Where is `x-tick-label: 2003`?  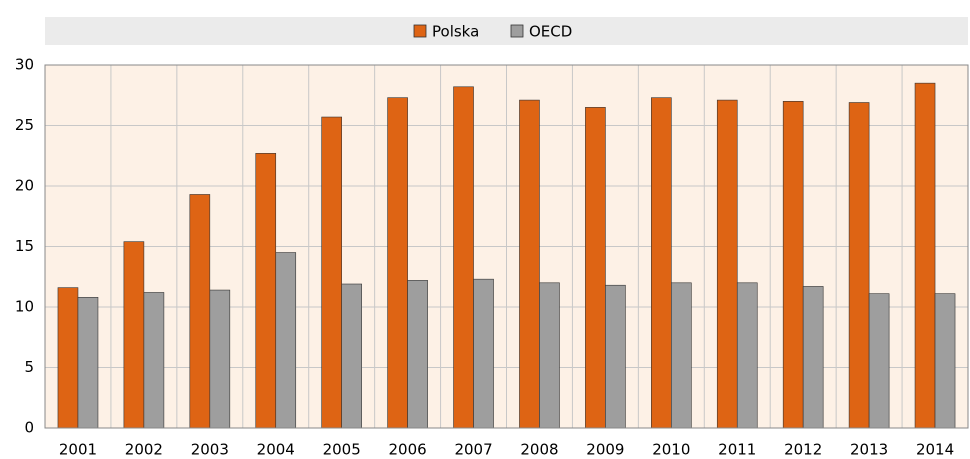
x-tick-label: 2003 is located at coordinates (210, 450).